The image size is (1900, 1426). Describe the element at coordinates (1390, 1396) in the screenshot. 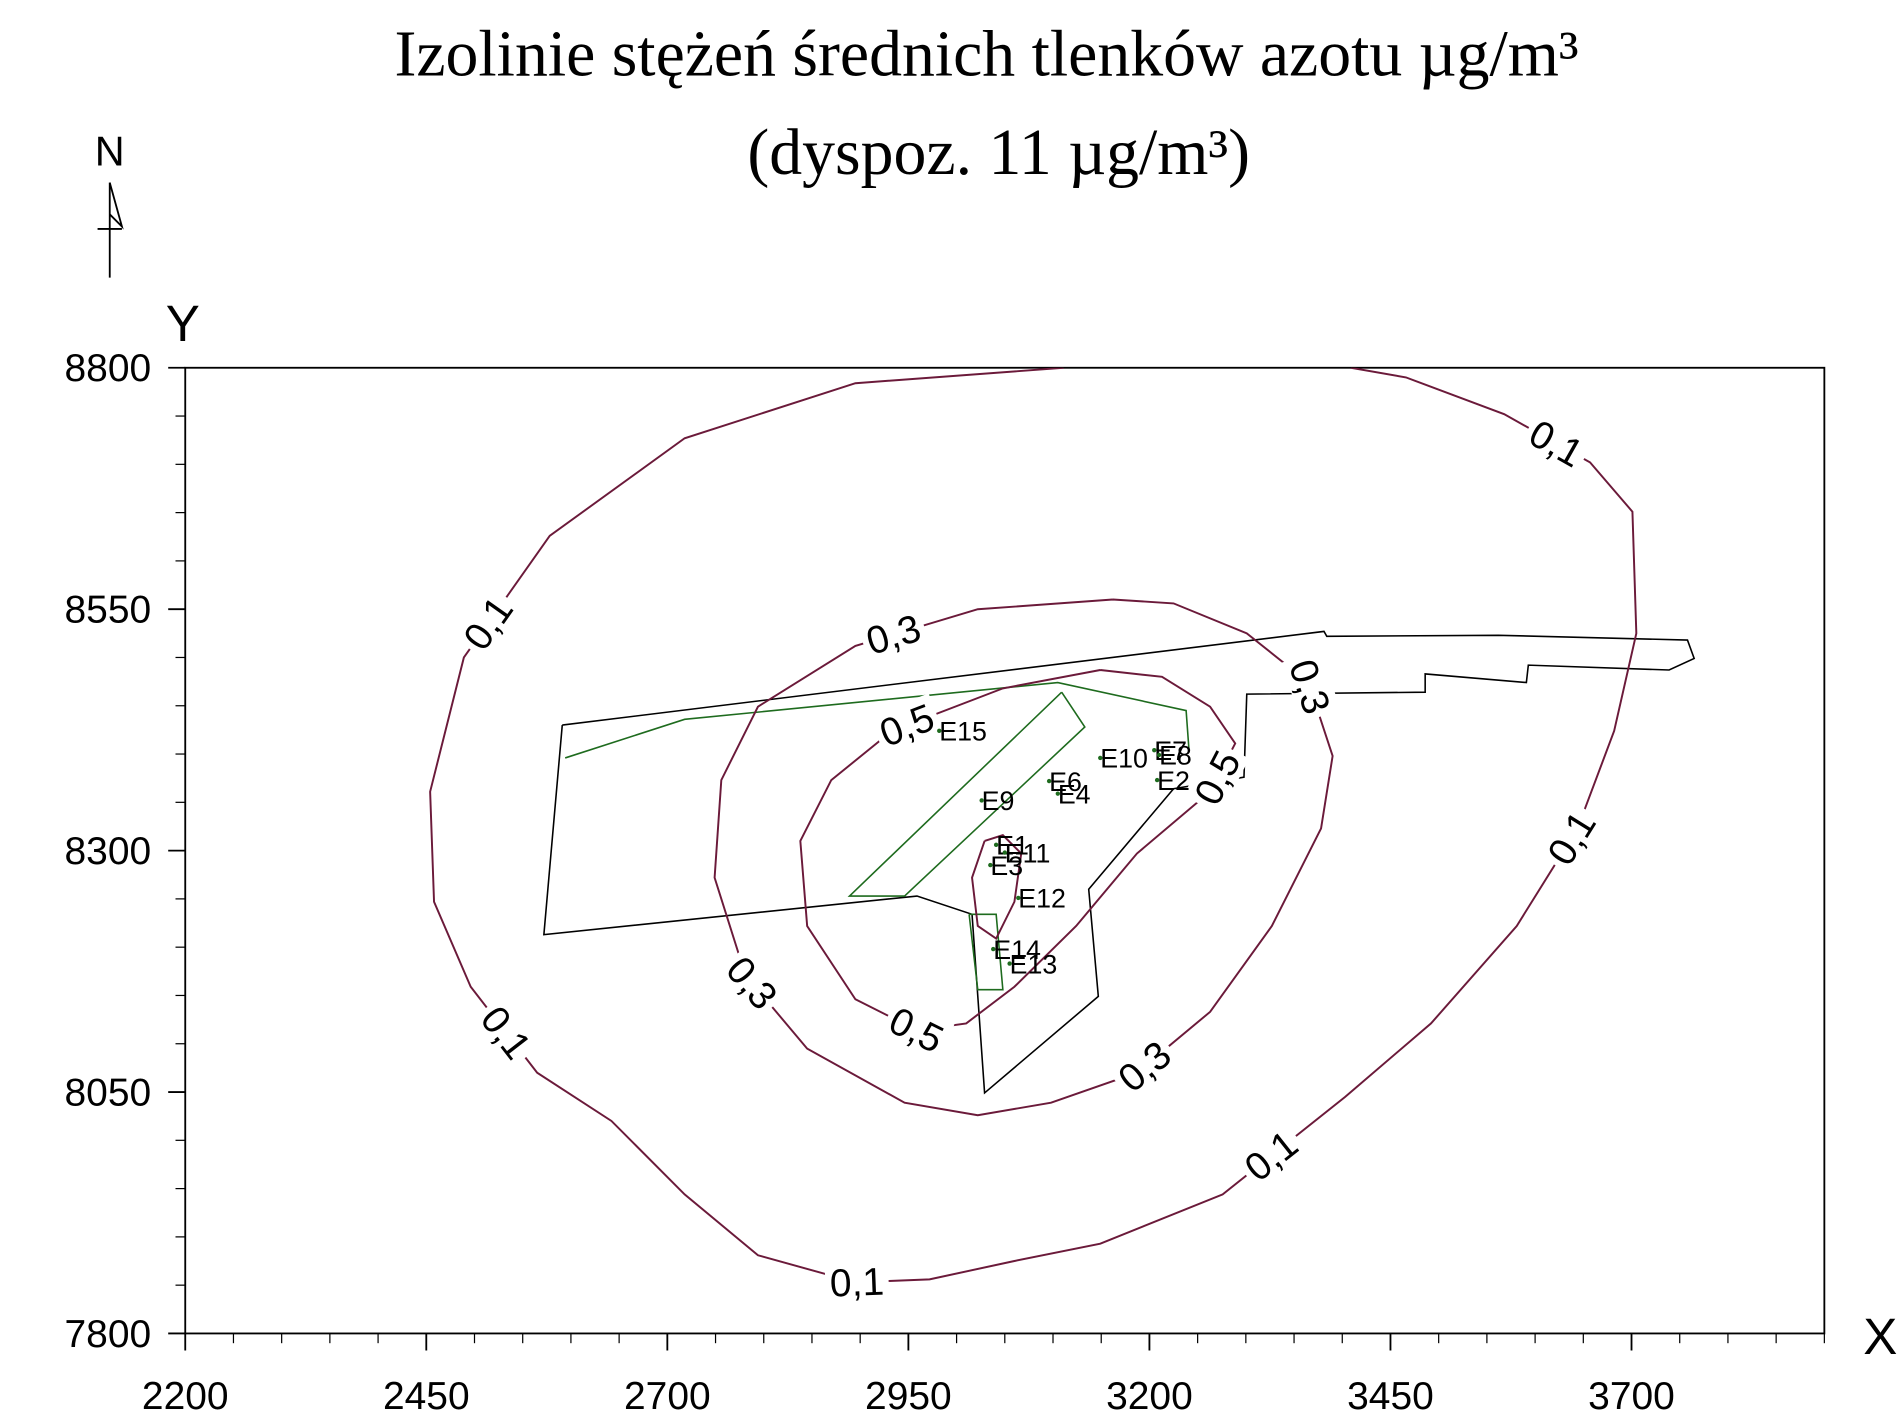

I see `x-tick-label: 3450` at that location.